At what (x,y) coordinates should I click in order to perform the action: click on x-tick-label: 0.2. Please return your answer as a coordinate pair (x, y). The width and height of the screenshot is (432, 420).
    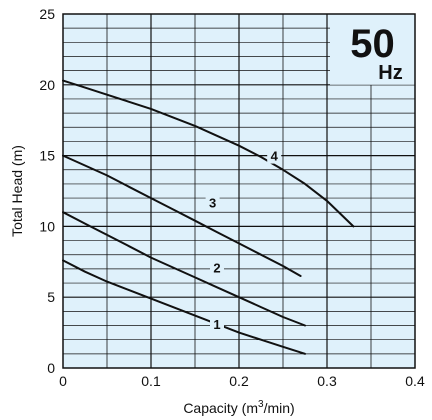
    Looking at the image, I should click on (239, 381).